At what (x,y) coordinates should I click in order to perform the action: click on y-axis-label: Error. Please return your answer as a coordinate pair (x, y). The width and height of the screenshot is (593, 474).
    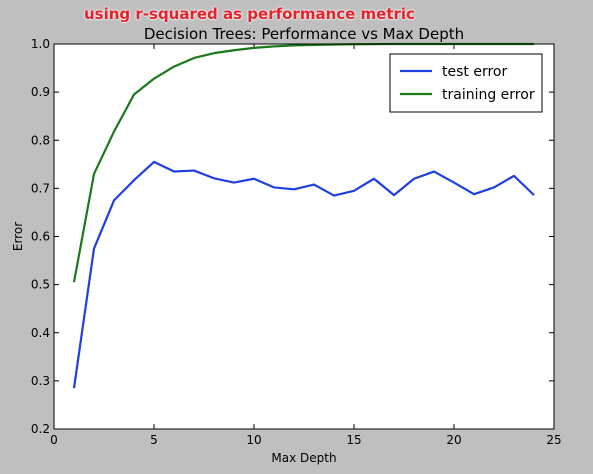
    Looking at the image, I should click on (18, 236).